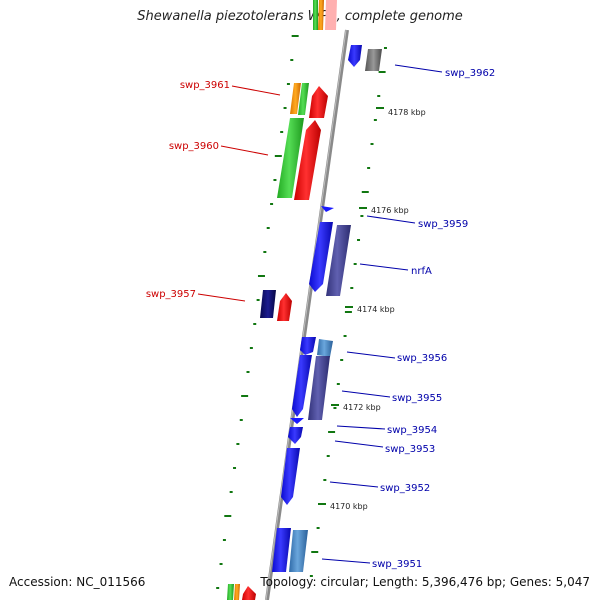  I want to click on label-swp-3959: swp_3959, so click(443, 224).